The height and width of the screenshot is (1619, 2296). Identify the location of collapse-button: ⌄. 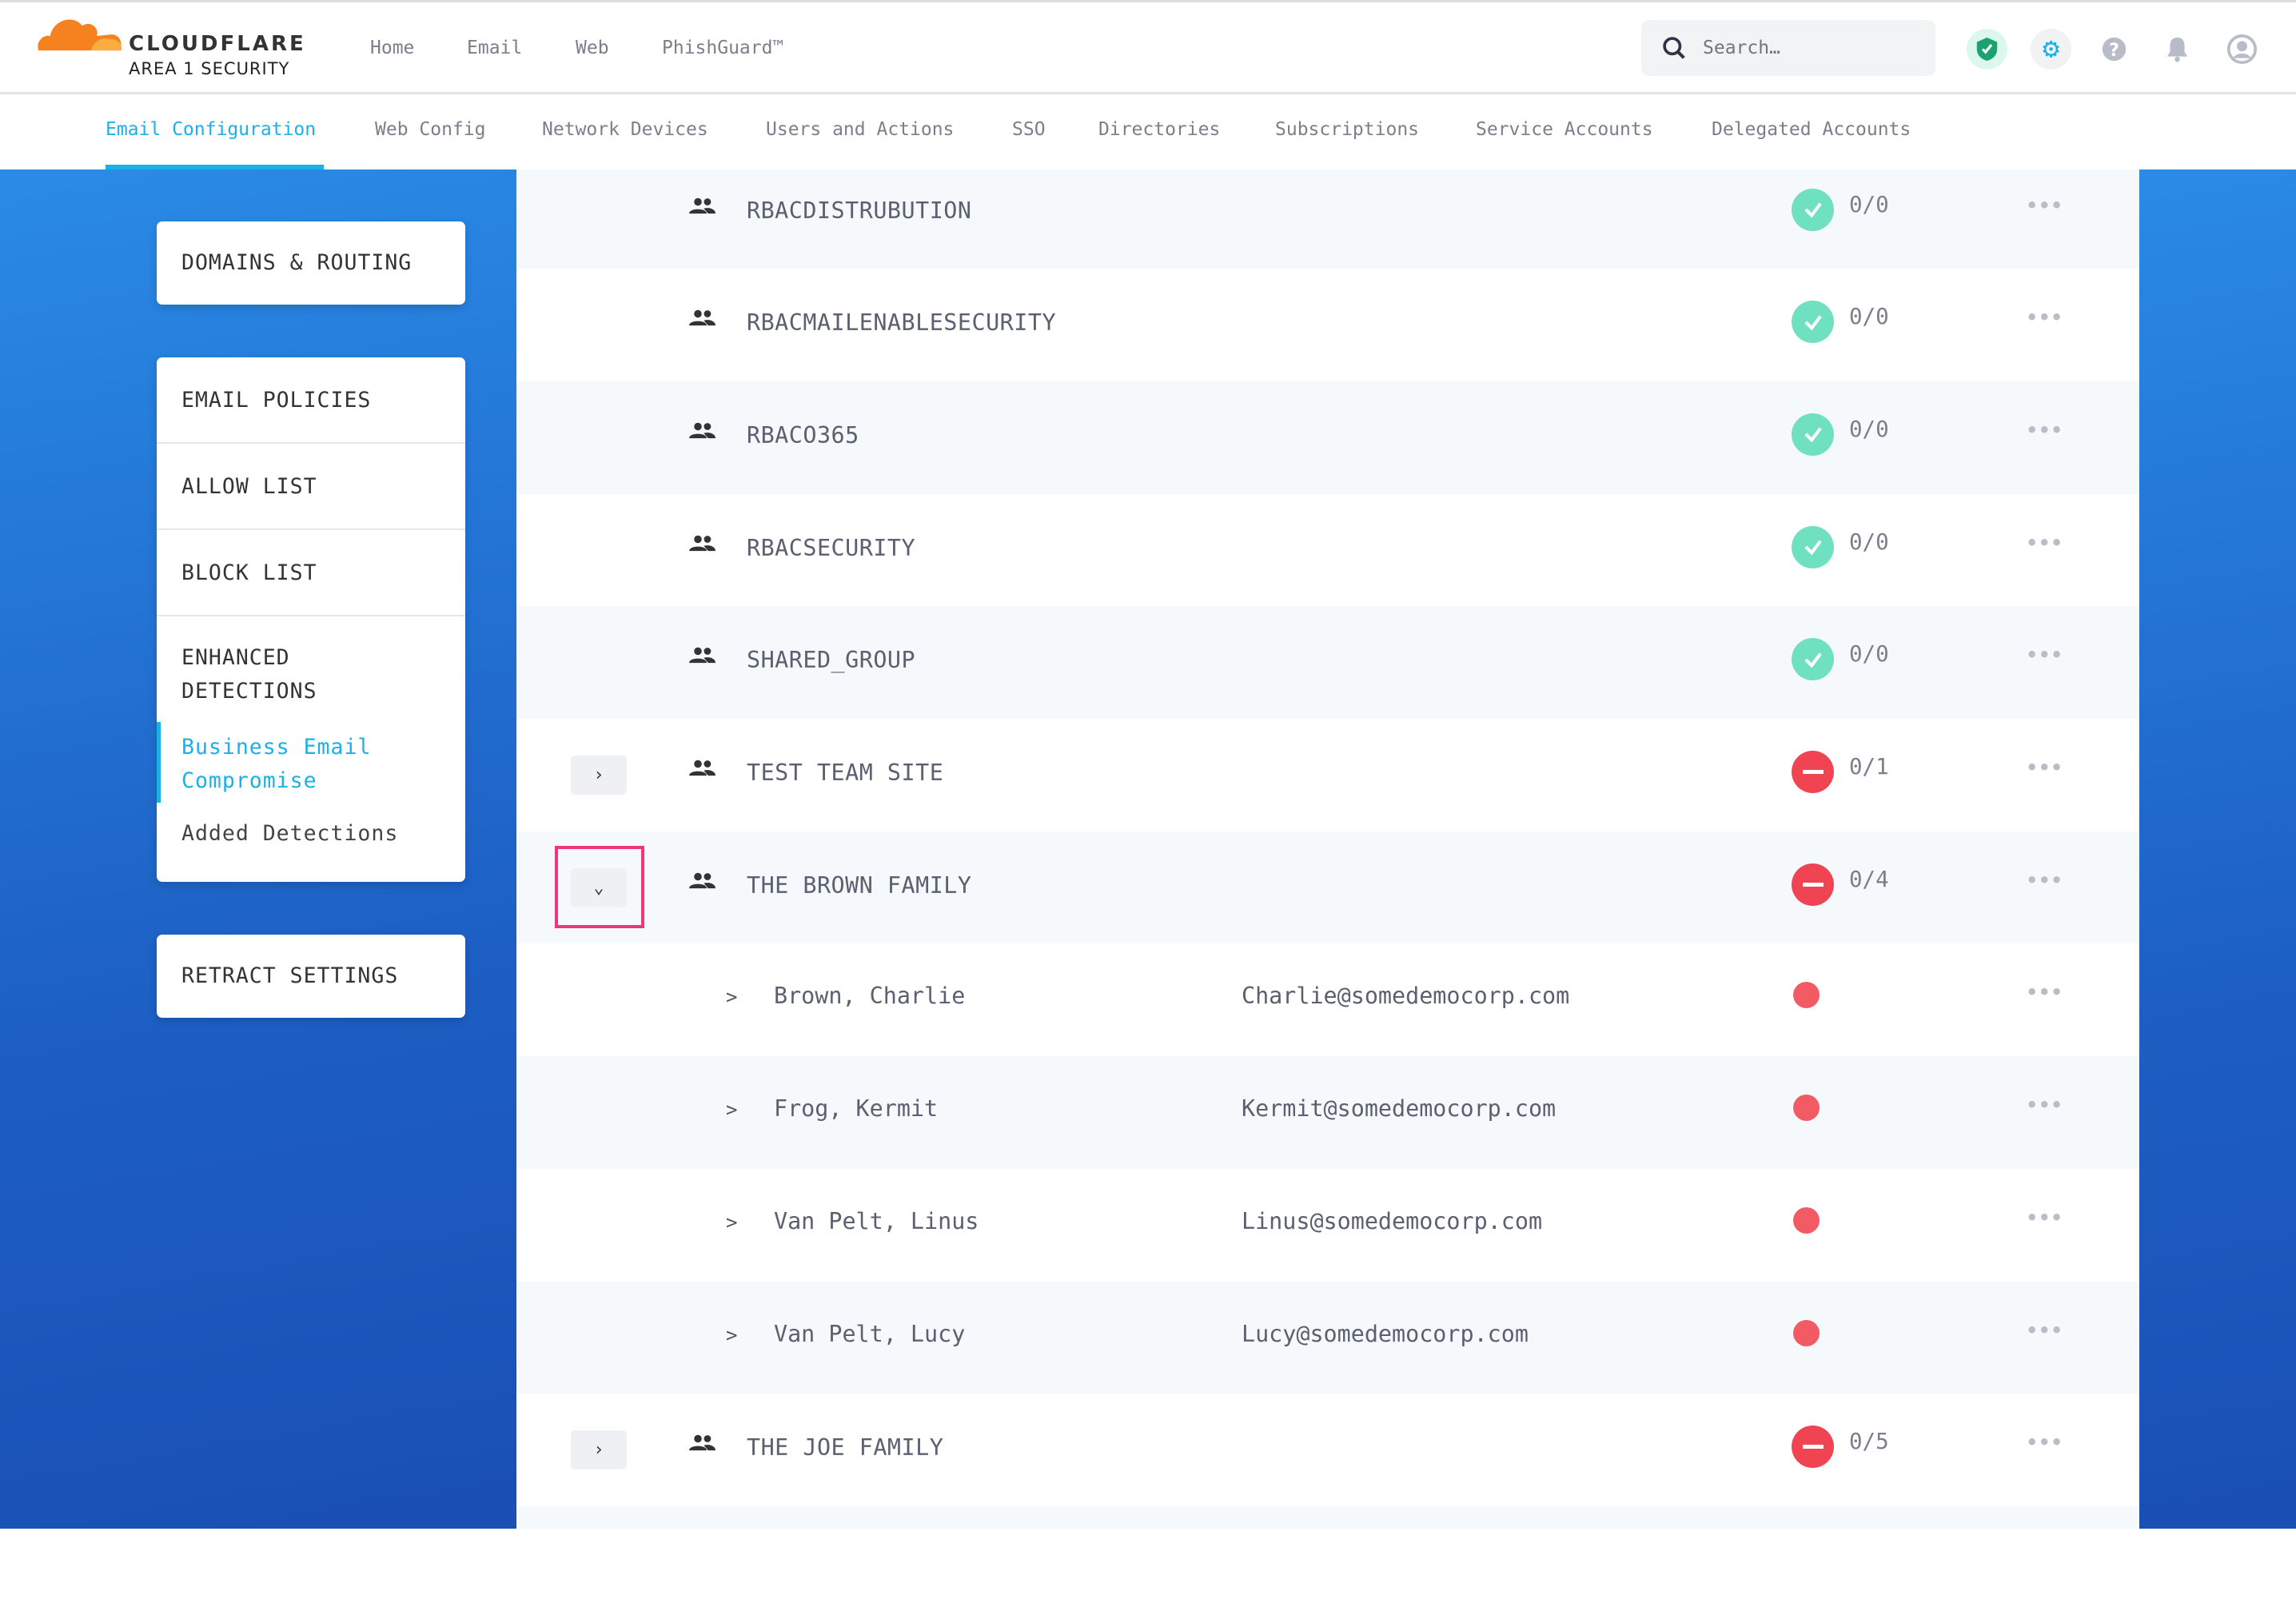
(599, 887).